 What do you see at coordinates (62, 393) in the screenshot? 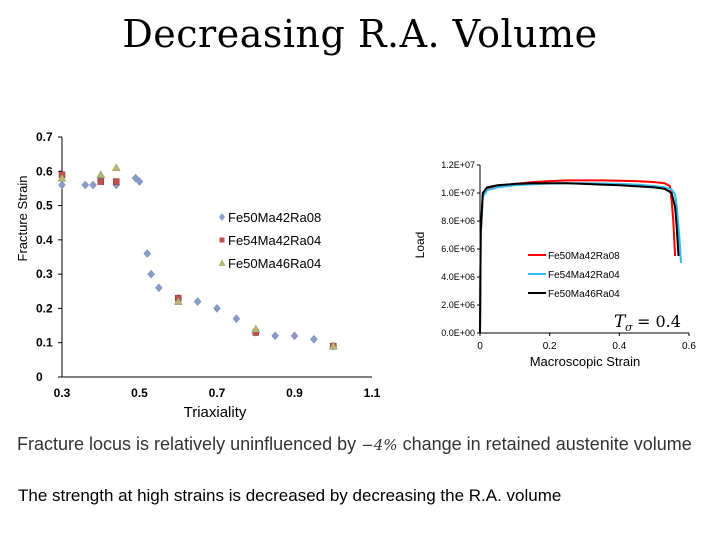
I see `fracture-locus-x-tick-label: 0.3` at bounding box center [62, 393].